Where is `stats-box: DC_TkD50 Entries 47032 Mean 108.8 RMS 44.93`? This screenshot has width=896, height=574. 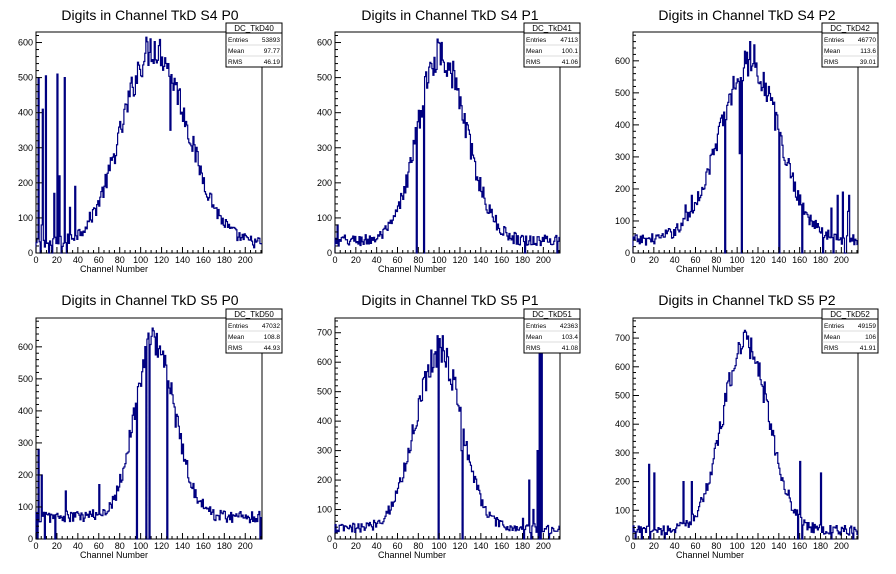
stats-box: DC_TkD50 Entries 47032 Mean 108.8 RMS 44.93 is located at coordinates (254, 331).